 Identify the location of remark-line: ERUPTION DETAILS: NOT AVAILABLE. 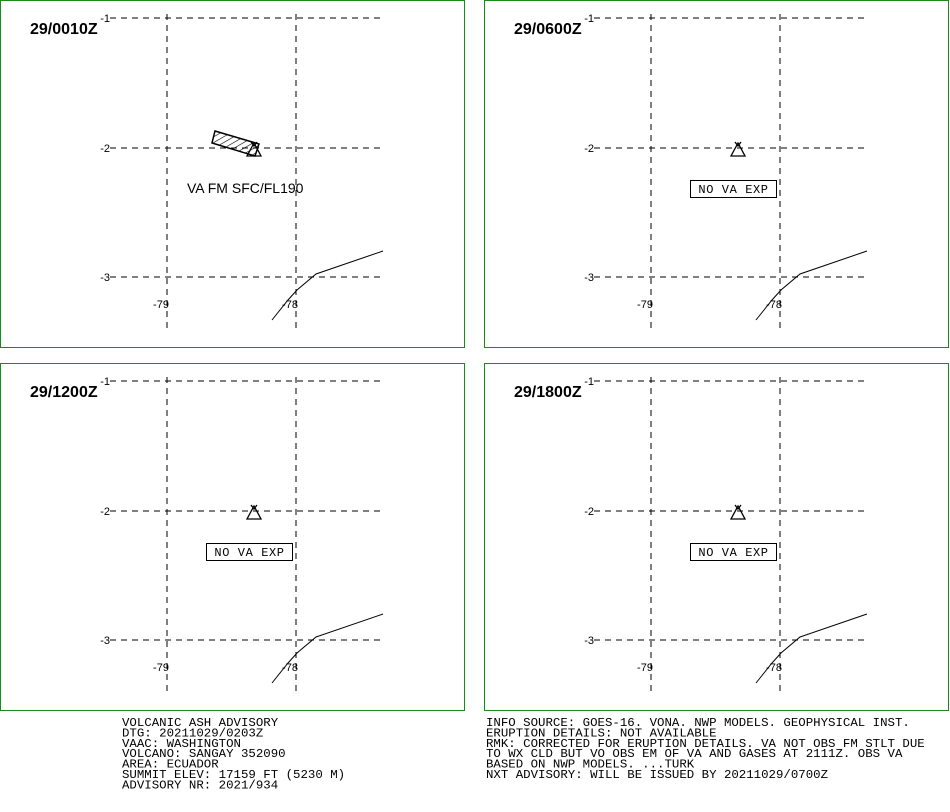
(601, 733).